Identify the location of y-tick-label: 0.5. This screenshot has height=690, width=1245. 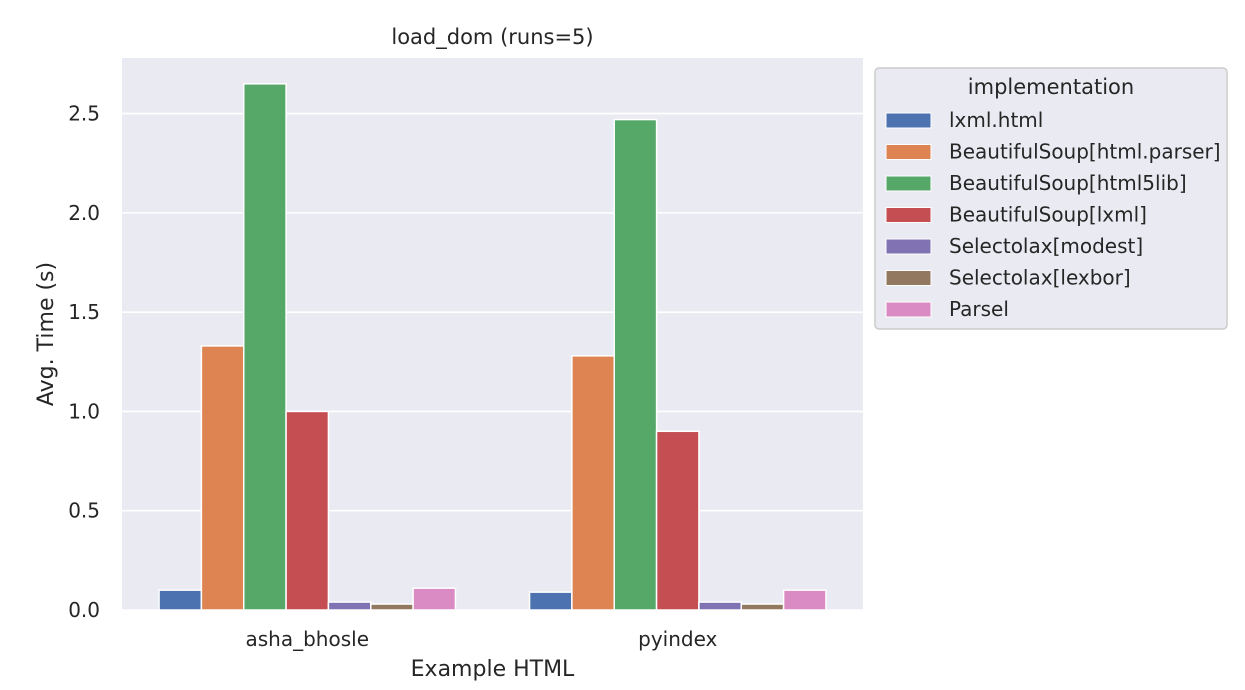
(84, 511).